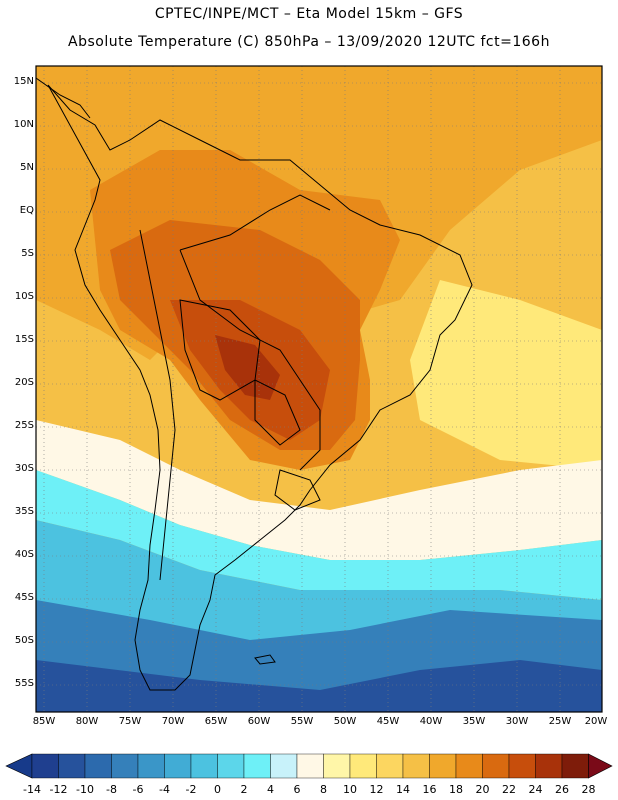 The width and height of the screenshot is (618, 800). I want to click on lon-label: 40W, so click(431, 721).